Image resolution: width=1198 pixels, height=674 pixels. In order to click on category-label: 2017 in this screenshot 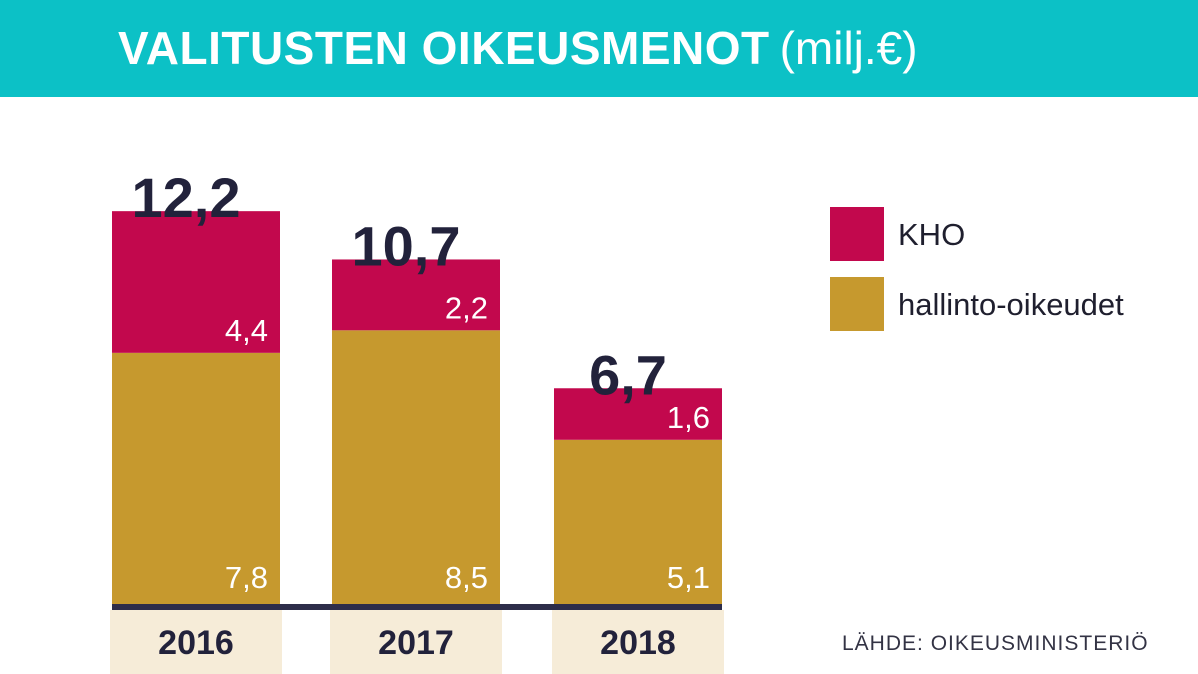, I will do `click(416, 643)`.